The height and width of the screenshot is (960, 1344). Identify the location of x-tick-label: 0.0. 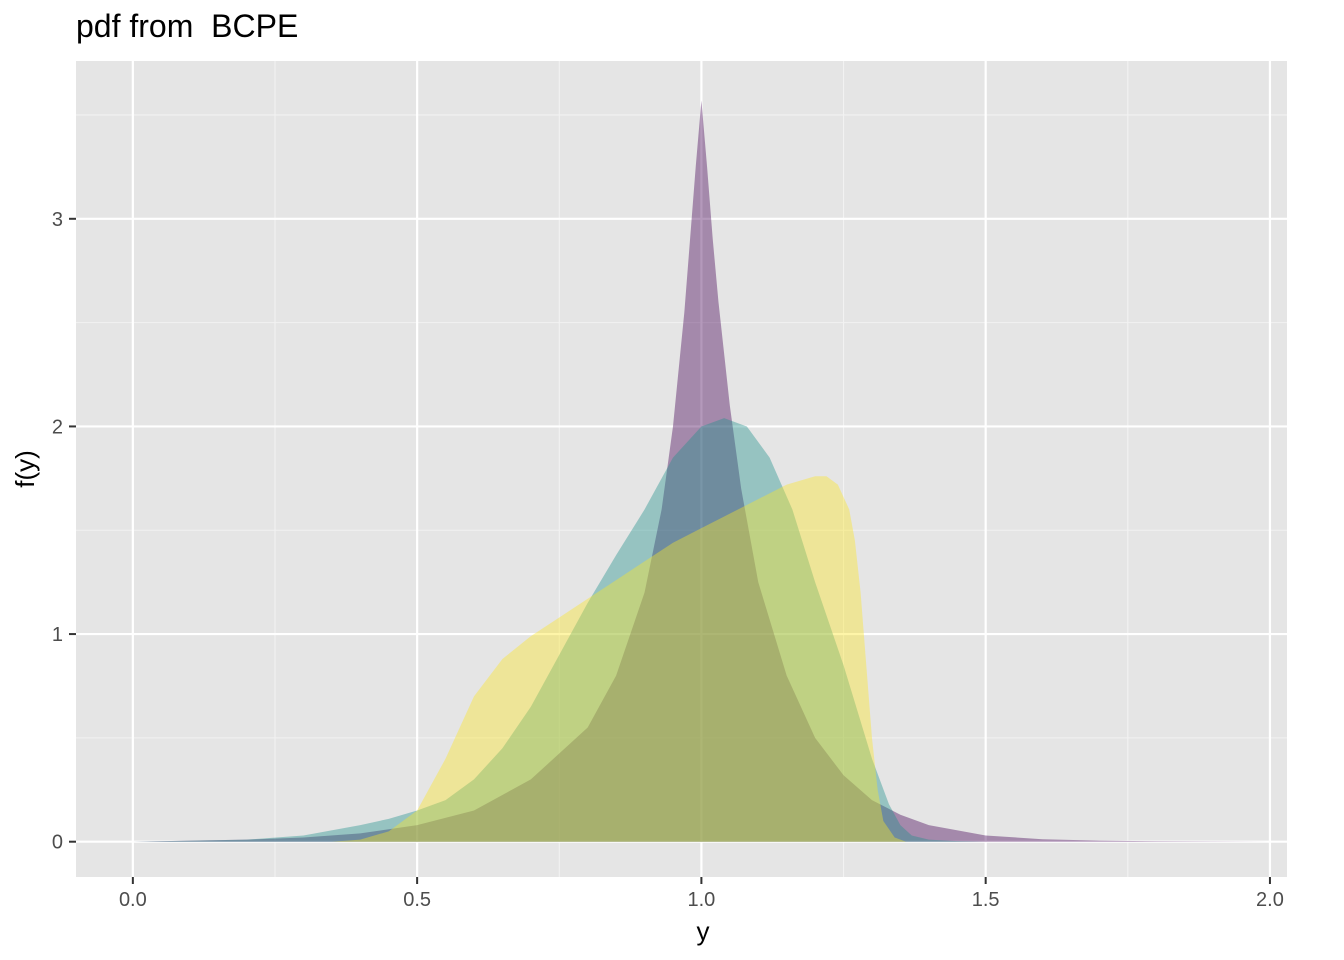
(133, 900).